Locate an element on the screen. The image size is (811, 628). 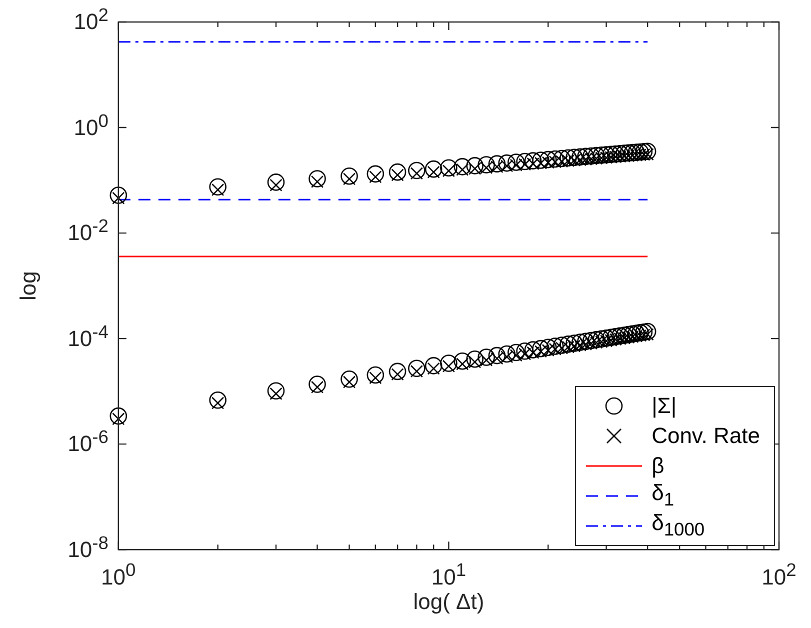
y-axis-title: log is located at coordinates (27, 285).